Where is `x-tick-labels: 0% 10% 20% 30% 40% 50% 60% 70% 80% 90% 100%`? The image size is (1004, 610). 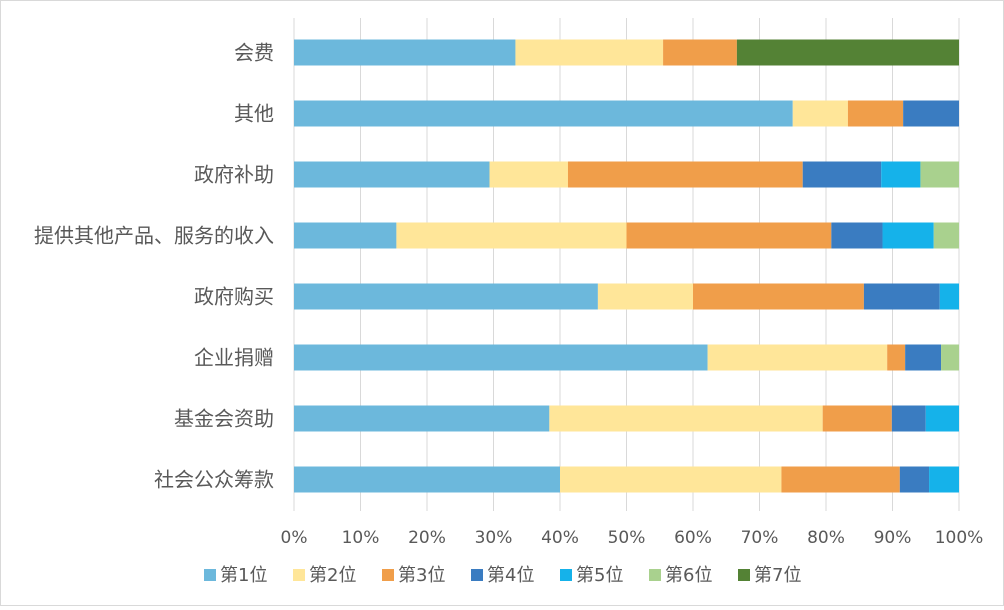 x-tick-labels: 0% 10% 20% 30% 40% 50% 60% 70% 80% 90% 100% is located at coordinates (632, 538).